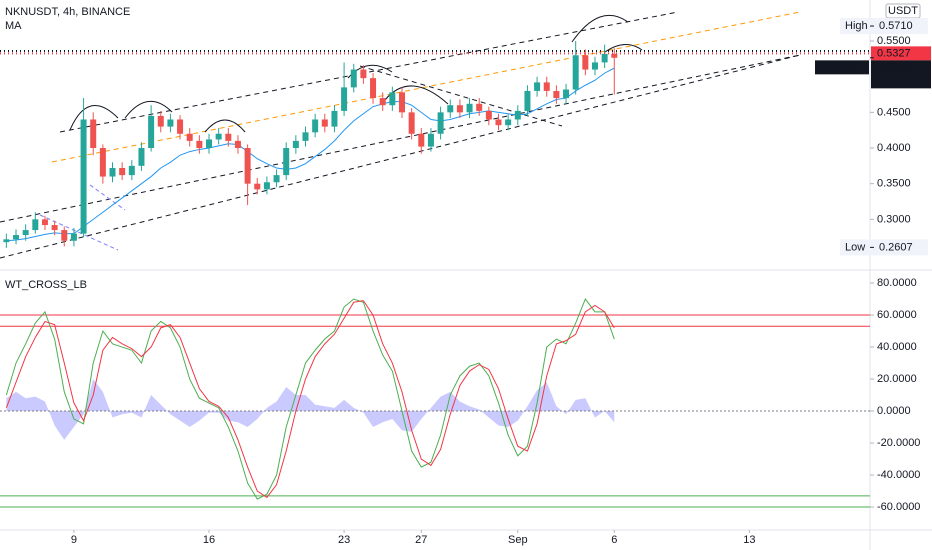 The width and height of the screenshot is (932, 550). Describe the element at coordinates (894, 148) in the screenshot. I see `y-tick-label: 0.4000` at that location.